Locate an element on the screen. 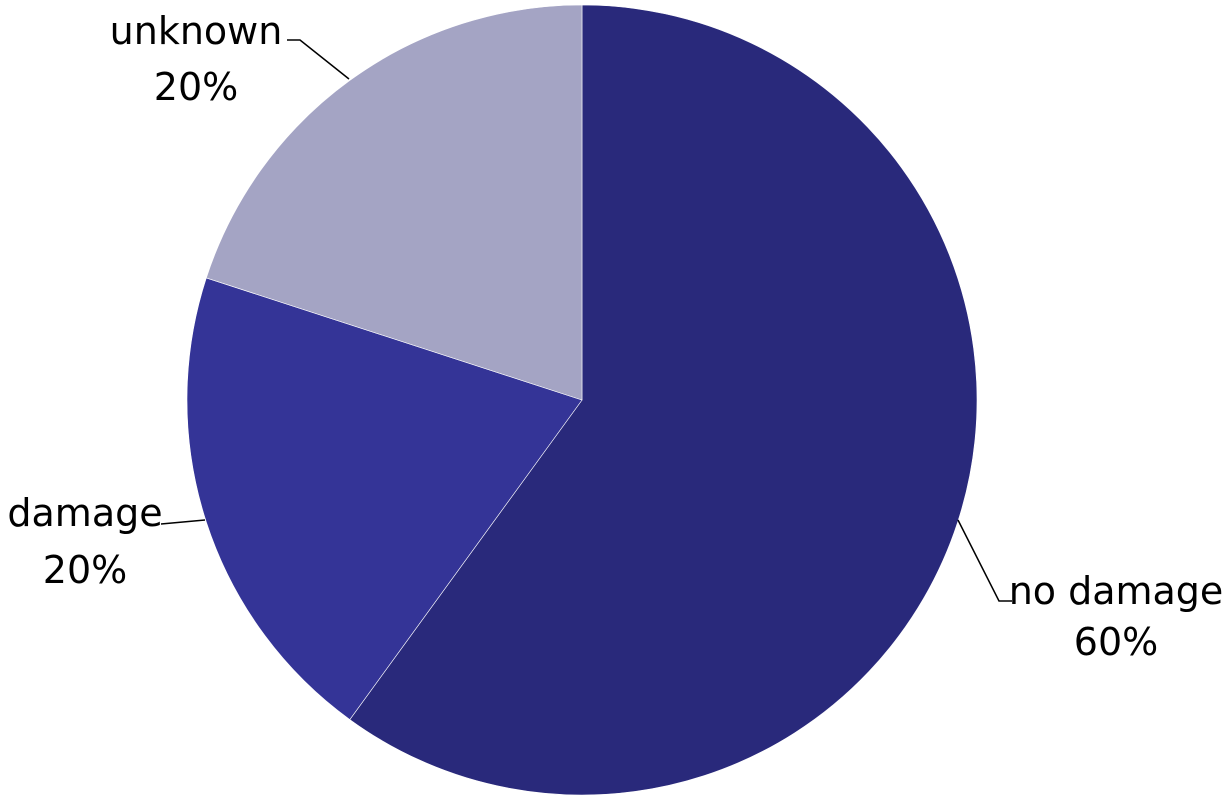  leader-line-damage is located at coordinates (183, 522).